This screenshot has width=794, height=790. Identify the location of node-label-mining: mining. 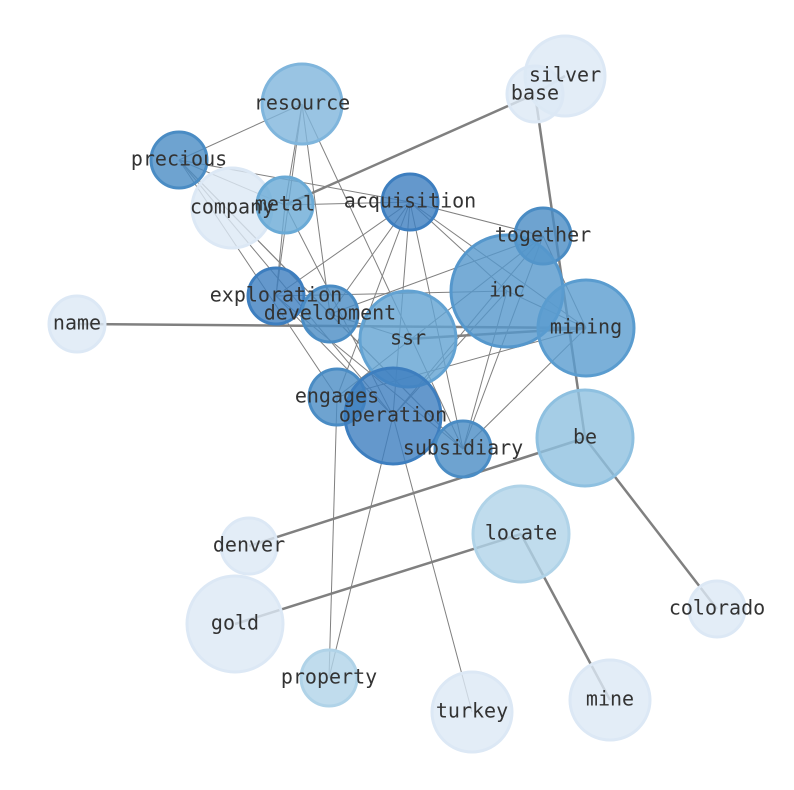
(586, 327).